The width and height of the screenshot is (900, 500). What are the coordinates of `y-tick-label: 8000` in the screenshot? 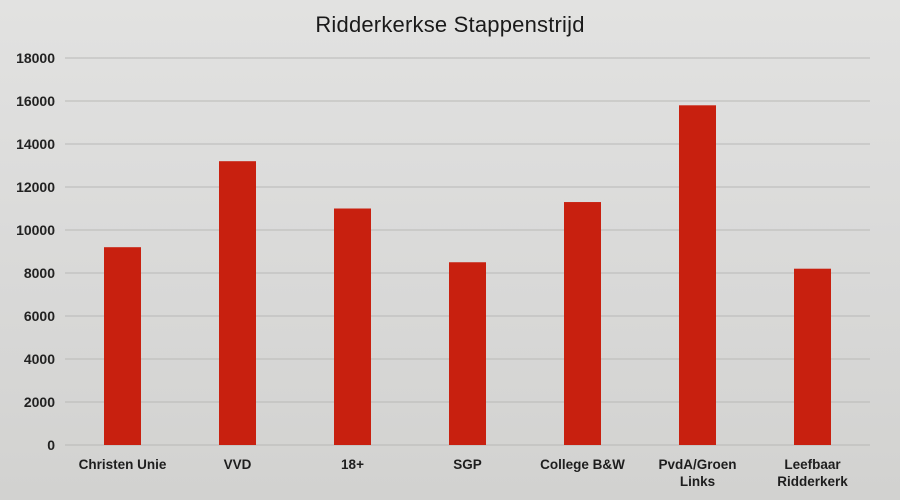 It's located at (39, 273).